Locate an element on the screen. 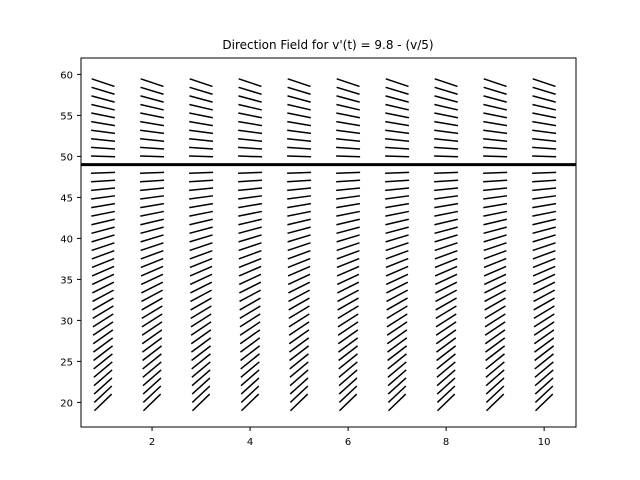  y-tick-label: 55 is located at coordinates (66, 116).